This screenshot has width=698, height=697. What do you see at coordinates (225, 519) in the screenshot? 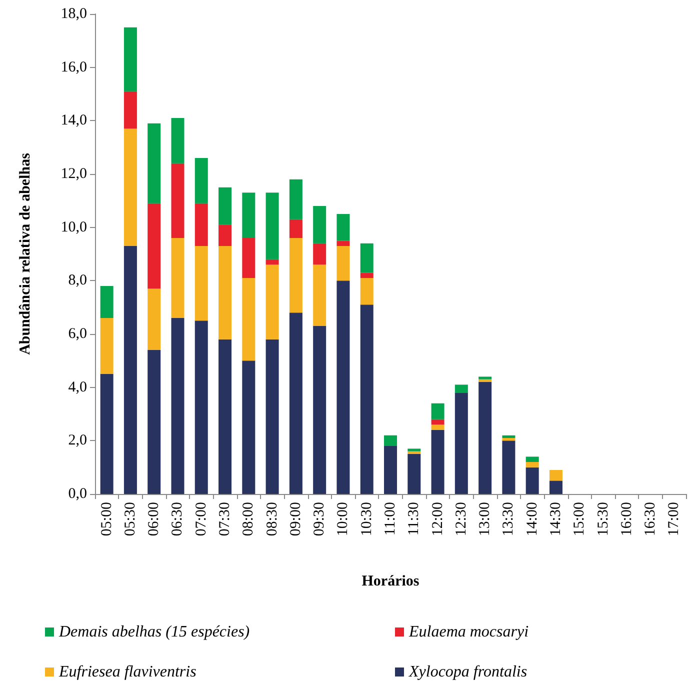
I see `x-tick-label: 07:30` at bounding box center [225, 519].